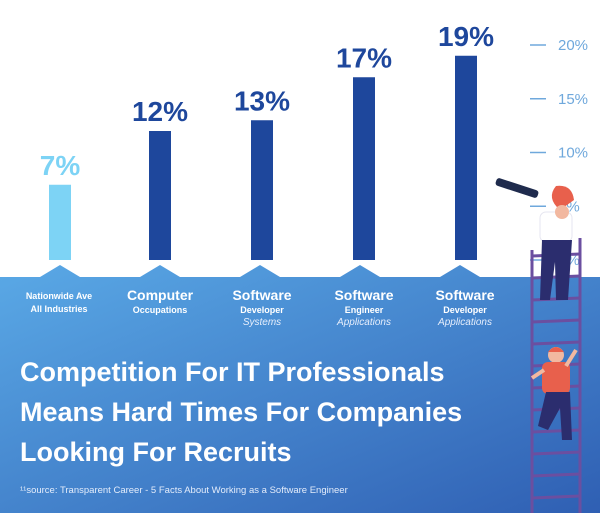  I want to click on y-tick-label-3: 10%, so click(573, 153).